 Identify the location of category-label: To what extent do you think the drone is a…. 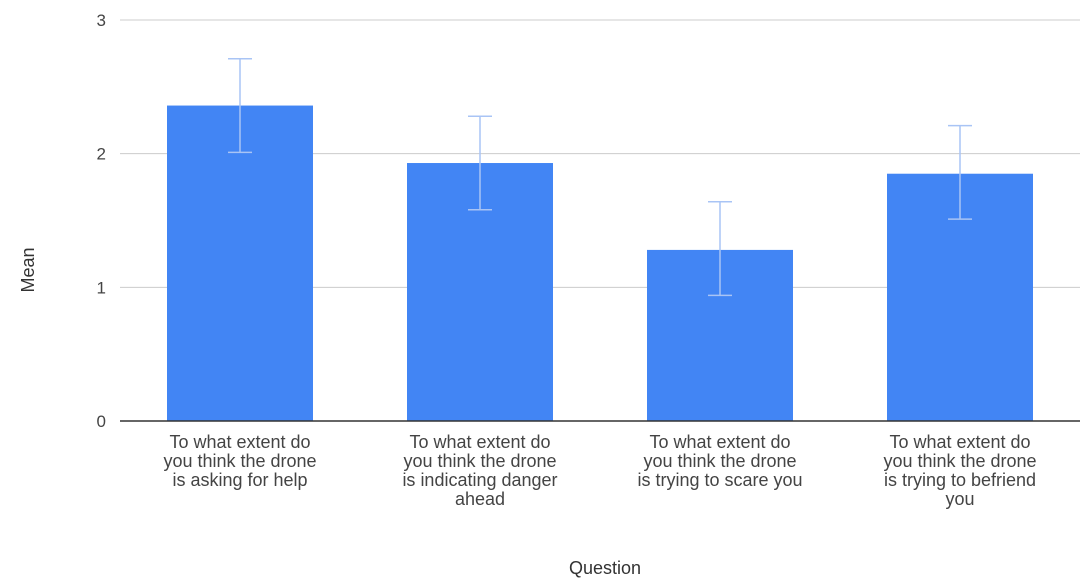
(239, 461).